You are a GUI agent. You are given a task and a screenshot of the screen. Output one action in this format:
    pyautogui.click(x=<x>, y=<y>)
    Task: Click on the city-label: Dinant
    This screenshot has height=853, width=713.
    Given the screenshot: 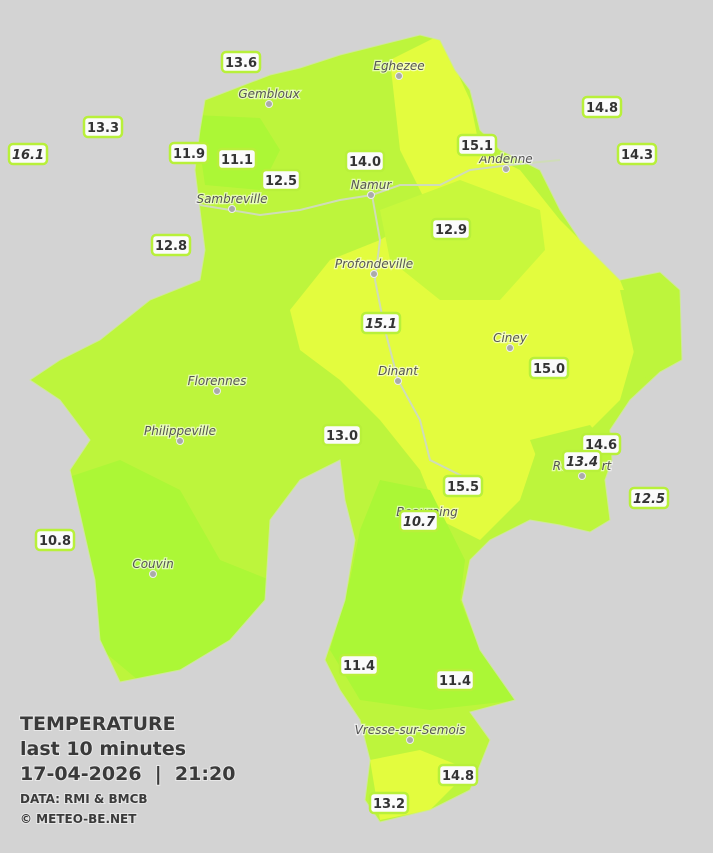 What is the action you would take?
    pyautogui.click(x=398, y=371)
    